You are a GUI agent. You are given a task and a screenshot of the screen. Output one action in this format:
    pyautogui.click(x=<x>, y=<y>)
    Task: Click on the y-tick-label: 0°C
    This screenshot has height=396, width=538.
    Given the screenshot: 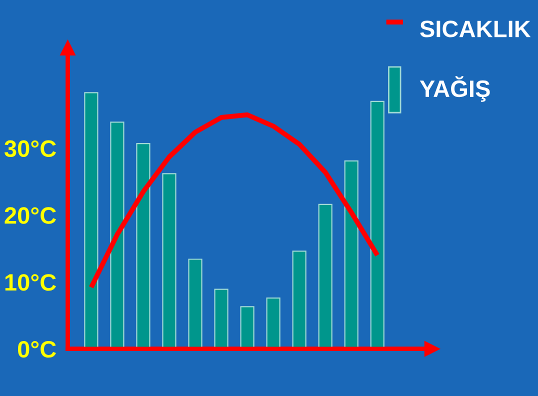 What is the action you would take?
    pyautogui.click(x=37, y=349)
    